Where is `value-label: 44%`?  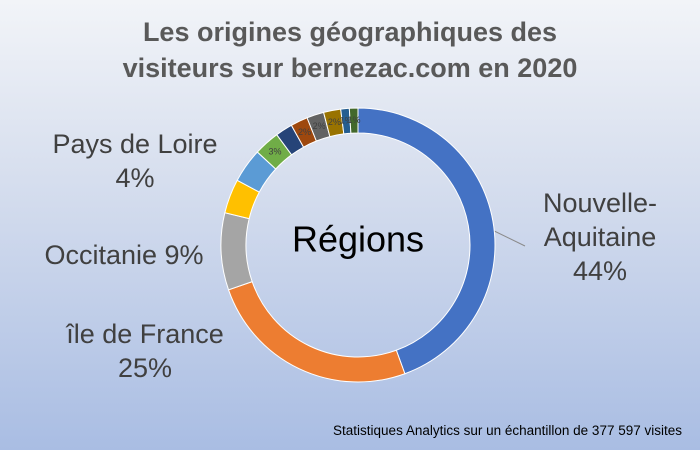 value-label: 44% is located at coordinates (600, 271).